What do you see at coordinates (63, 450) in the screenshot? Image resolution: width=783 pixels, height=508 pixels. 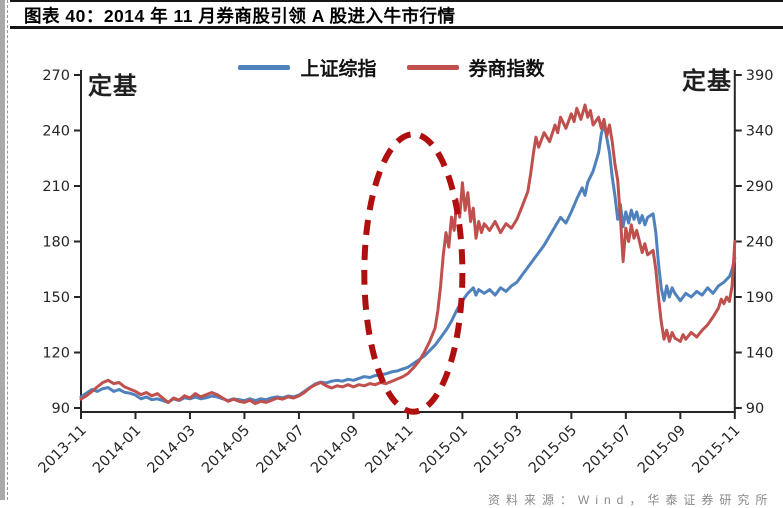 I see `svg-text: 2013-11` at bounding box center [63, 450].